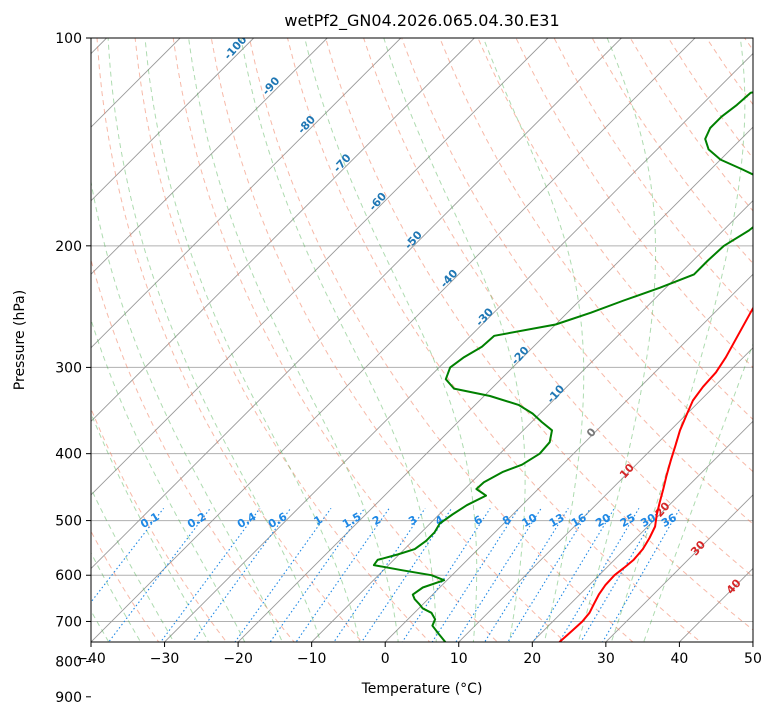 The image size is (775, 708). What do you see at coordinates (603, 520) in the screenshot?
I see `mixing-ratio-label: 20` at bounding box center [603, 520].